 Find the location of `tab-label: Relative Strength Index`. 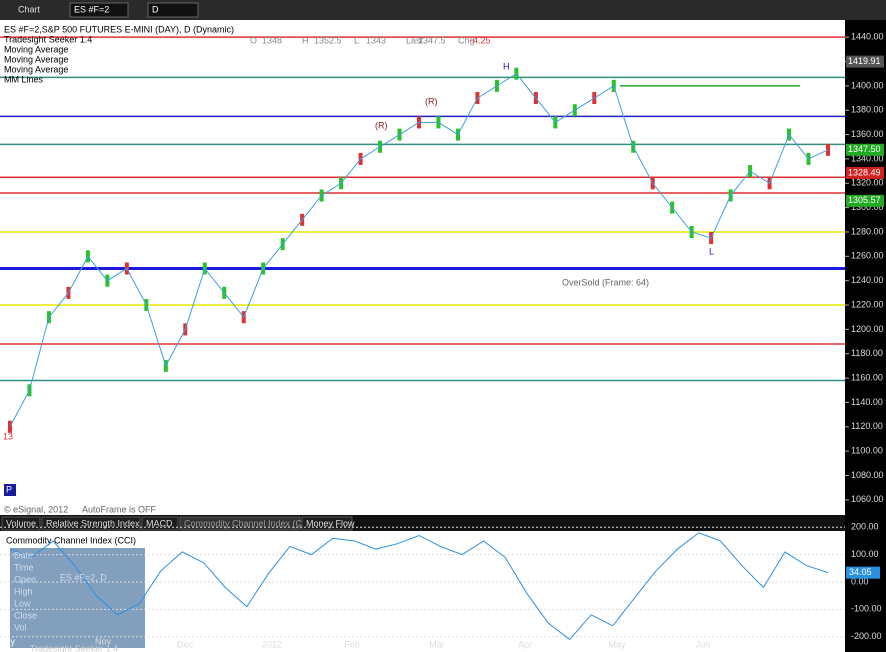

tab-label: Relative Strength Index is located at coordinates (93, 523).